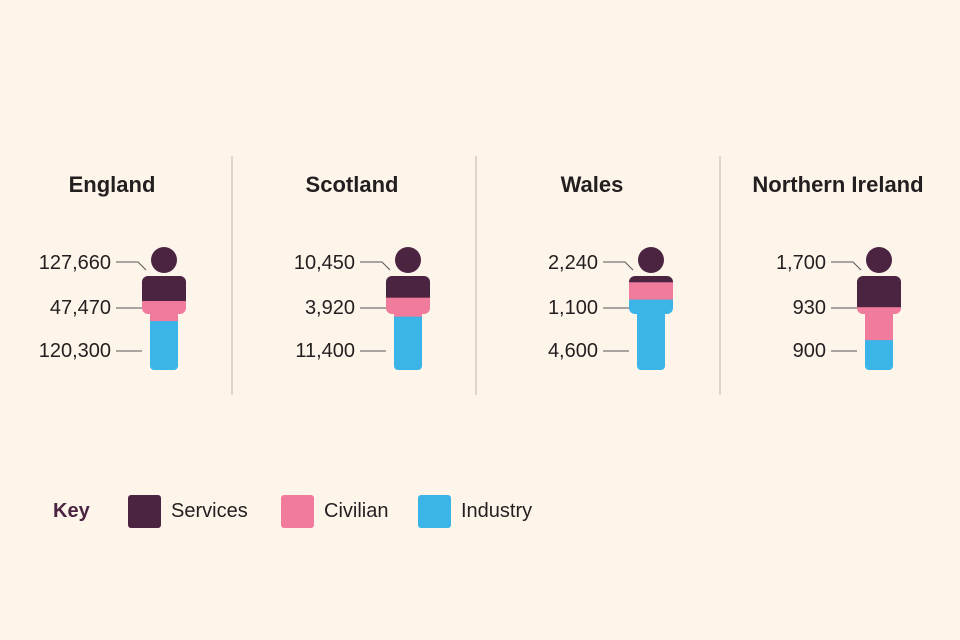  What do you see at coordinates (809, 351) in the screenshot?
I see `value-label-industry: 900` at bounding box center [809, 351].